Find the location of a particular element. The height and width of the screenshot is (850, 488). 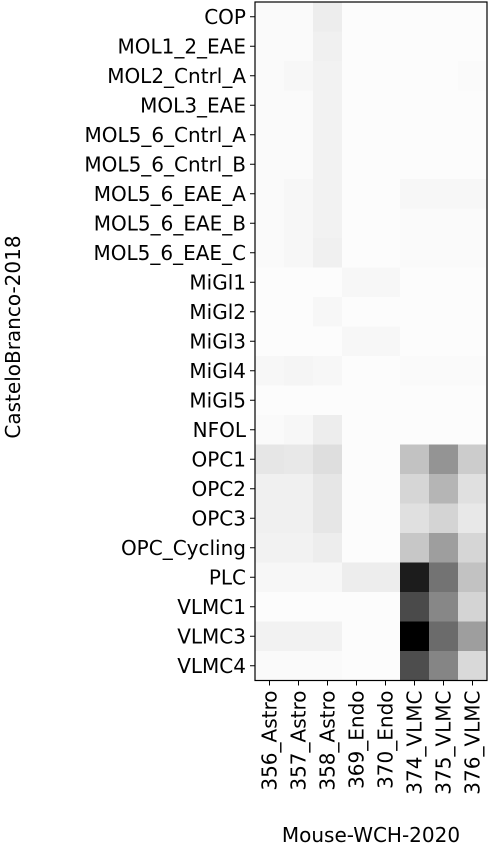

y-tick-label: MOL5_6_EAE_C is located at coordinates (169, 253).